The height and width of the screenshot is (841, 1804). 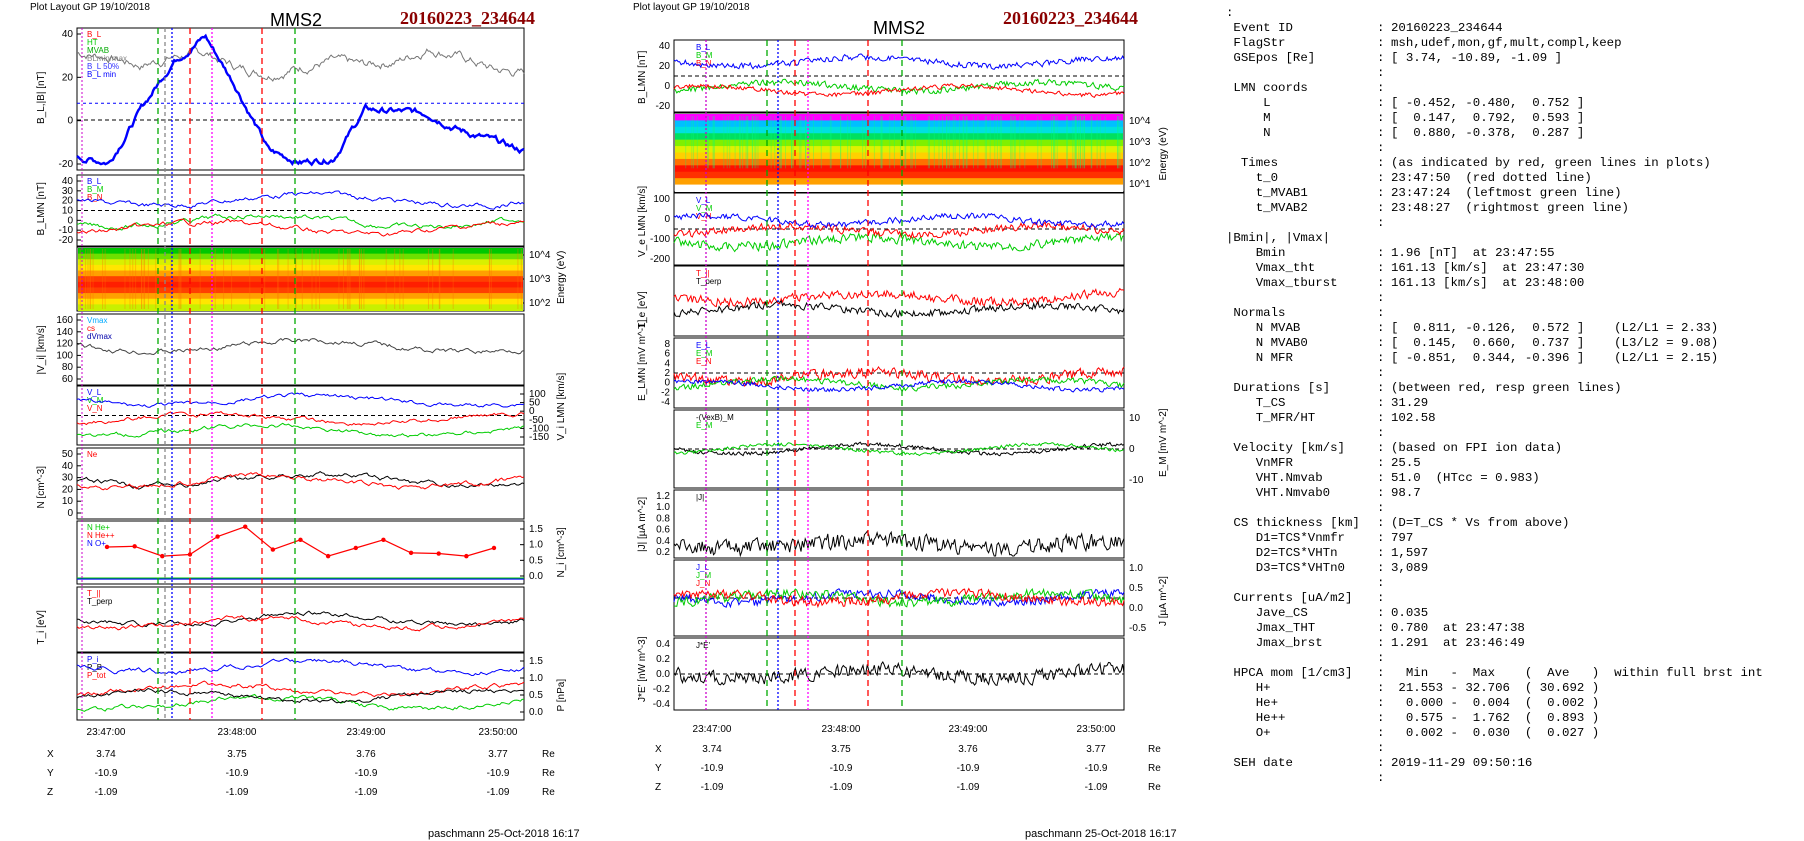 What do you see at coordinates (1252, 703) in the screenshot?
I see `info-key: He+` at bounding box center [1252, 703].